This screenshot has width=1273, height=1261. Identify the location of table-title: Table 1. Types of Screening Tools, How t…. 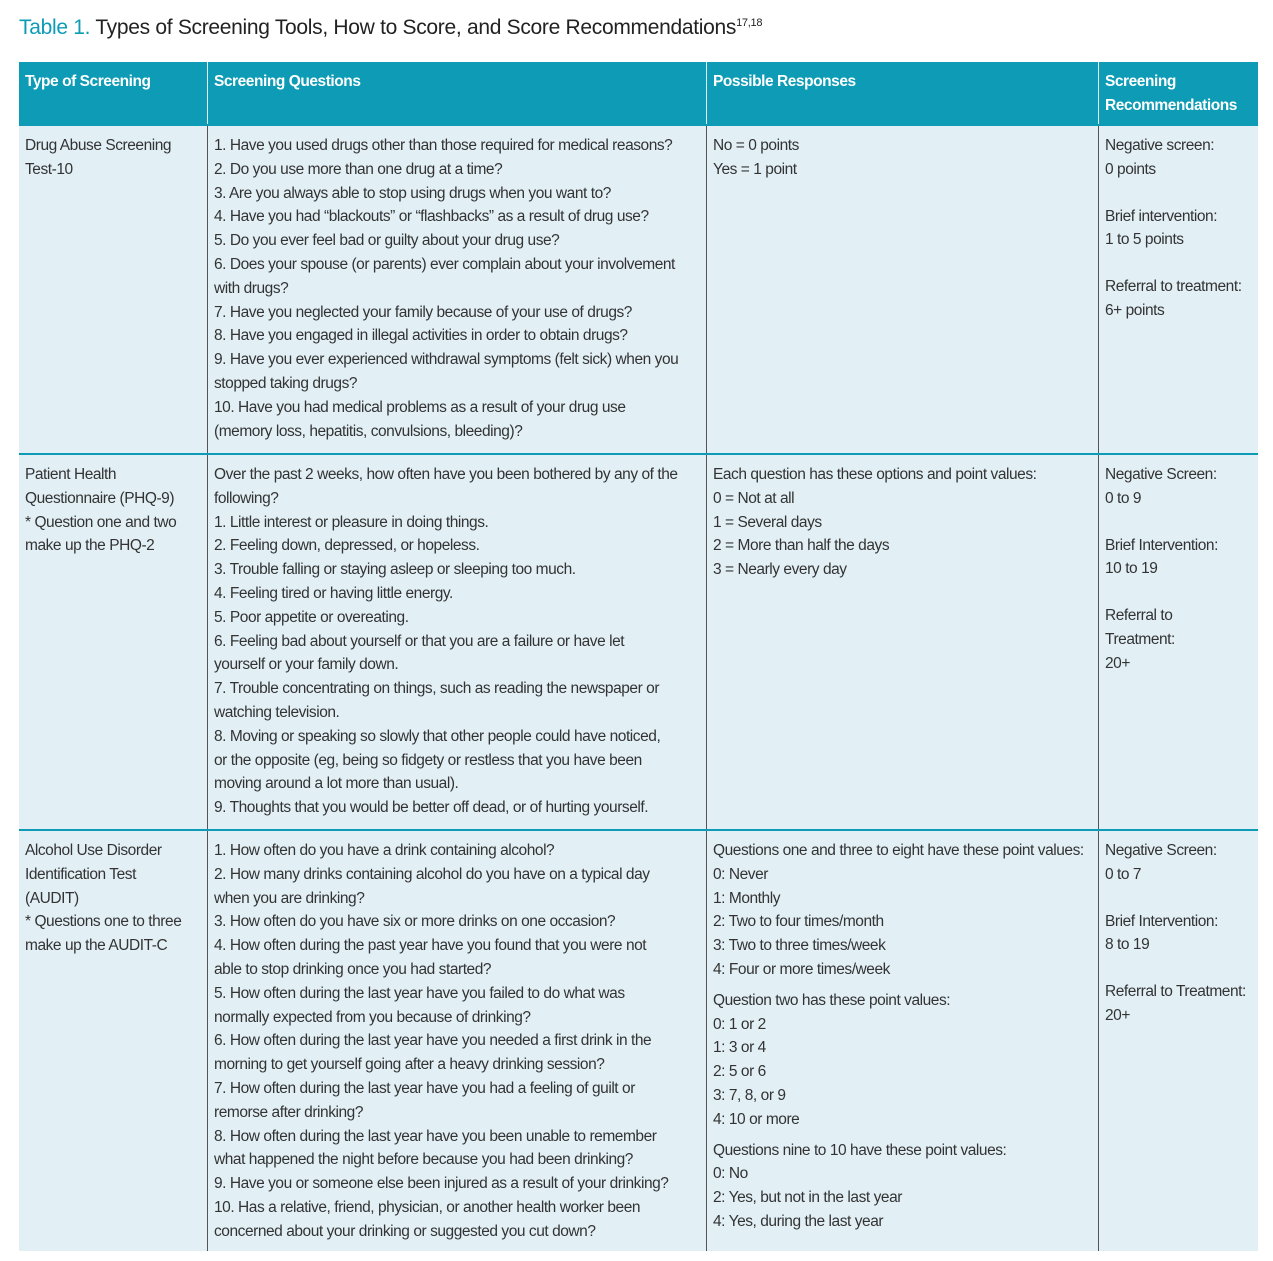
(390, 28).